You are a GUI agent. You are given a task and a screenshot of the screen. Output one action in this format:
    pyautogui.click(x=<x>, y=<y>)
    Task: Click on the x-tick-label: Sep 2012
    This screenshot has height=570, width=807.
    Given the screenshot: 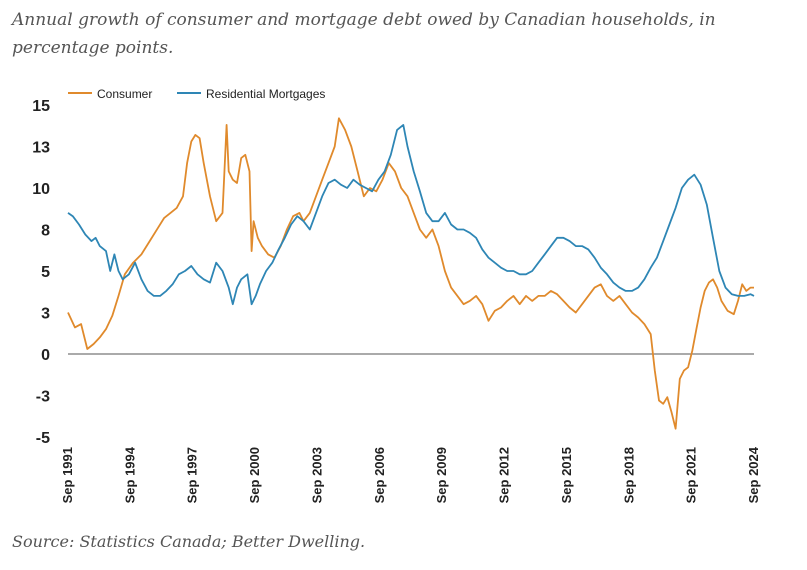 What is the action you would take?
    pyautogui.click(x=504, y=475)
    